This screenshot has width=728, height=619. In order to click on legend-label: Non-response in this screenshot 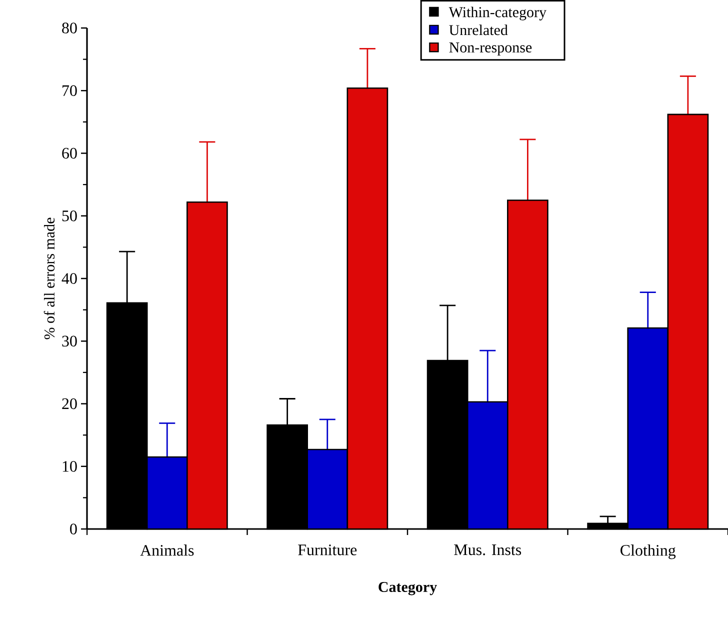, I will do `click(490, 49)`.